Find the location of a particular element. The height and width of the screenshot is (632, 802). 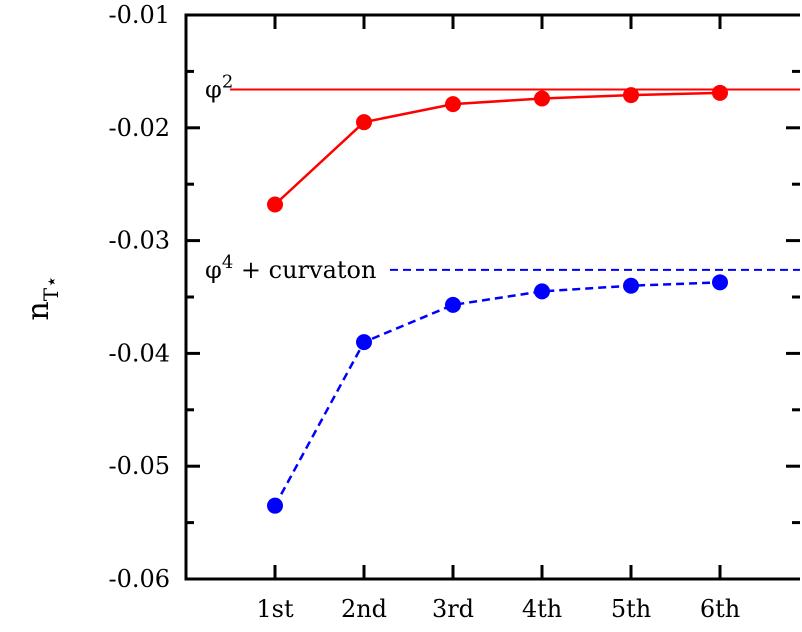

y-tick-label: -0.01 is located at coordinates (139, 15).